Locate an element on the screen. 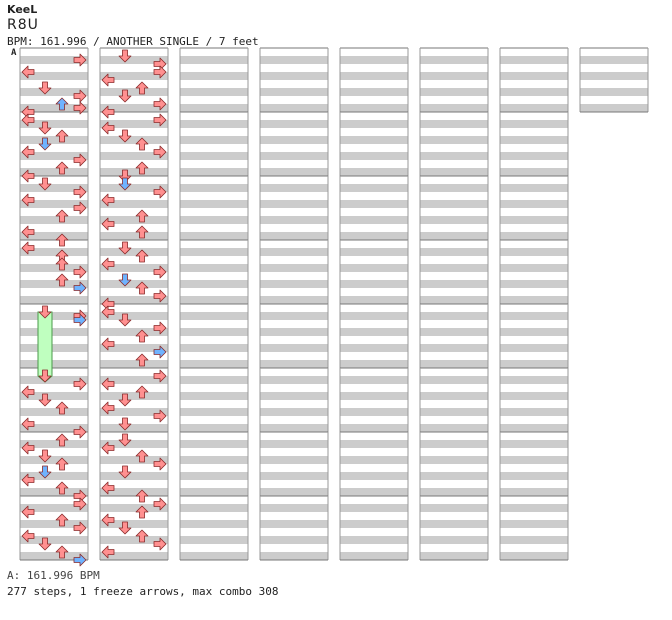 Image resolution: width=672 pixels, height=620 pixels. chart-info: BPM: 161.996 / ANOTHER SINGLE / 7 feet is located at coordinates (133, 41).